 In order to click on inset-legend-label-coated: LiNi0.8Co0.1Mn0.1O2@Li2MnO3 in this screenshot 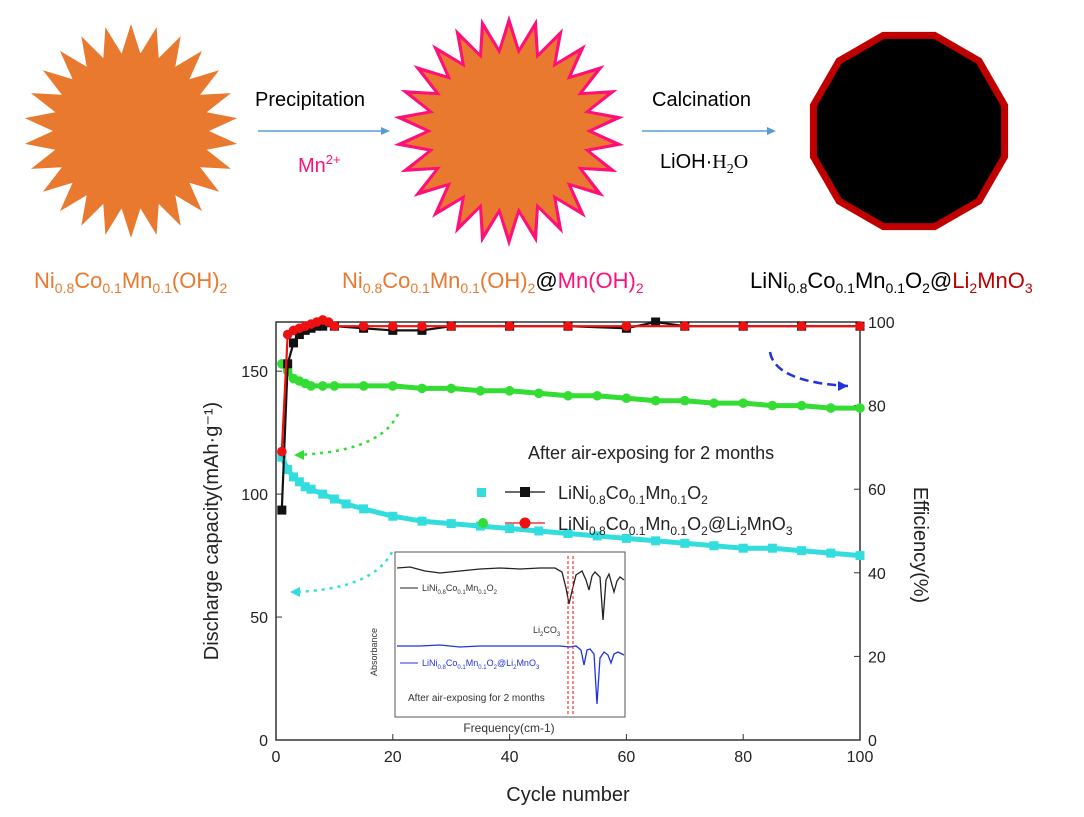, I will do `click(481, 664)`.